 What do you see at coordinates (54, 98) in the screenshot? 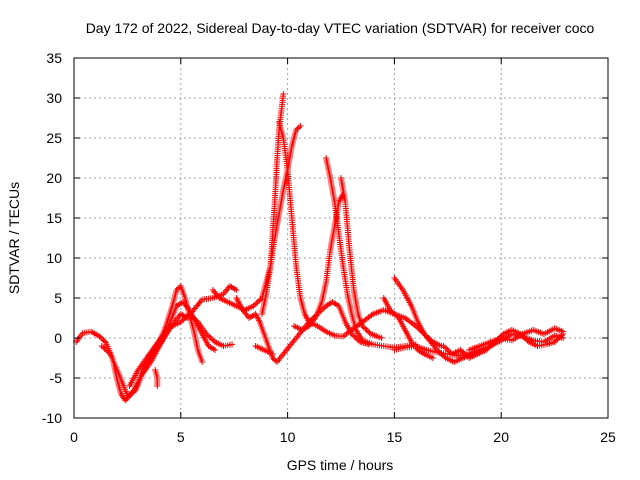
I see `y-tick-label: 30` at bounding box center [54, 98].